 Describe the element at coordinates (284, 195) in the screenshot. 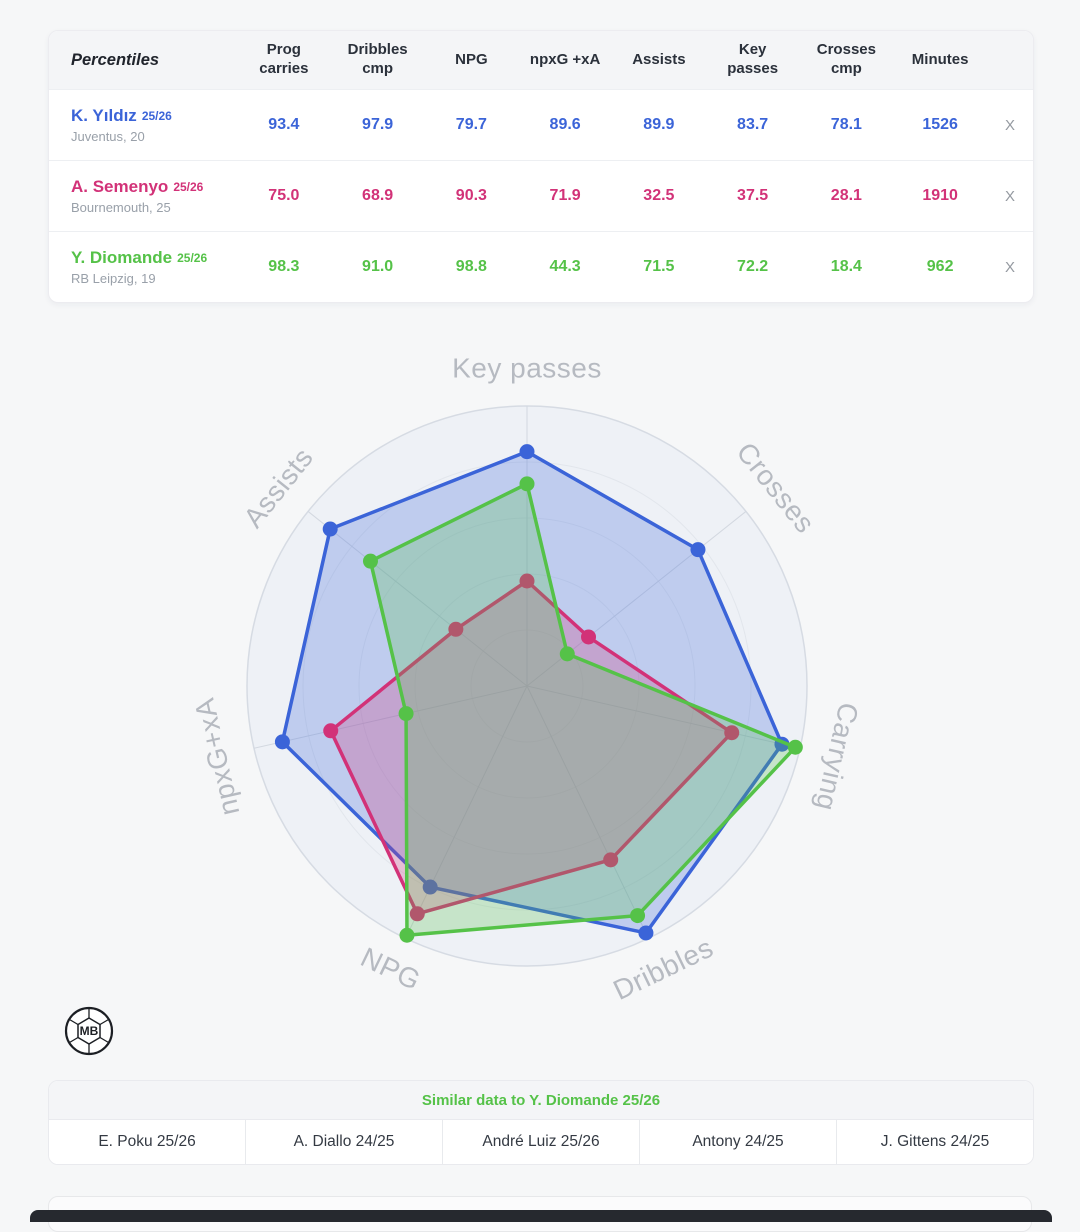

I see `stat-value: 75.0` at that location.